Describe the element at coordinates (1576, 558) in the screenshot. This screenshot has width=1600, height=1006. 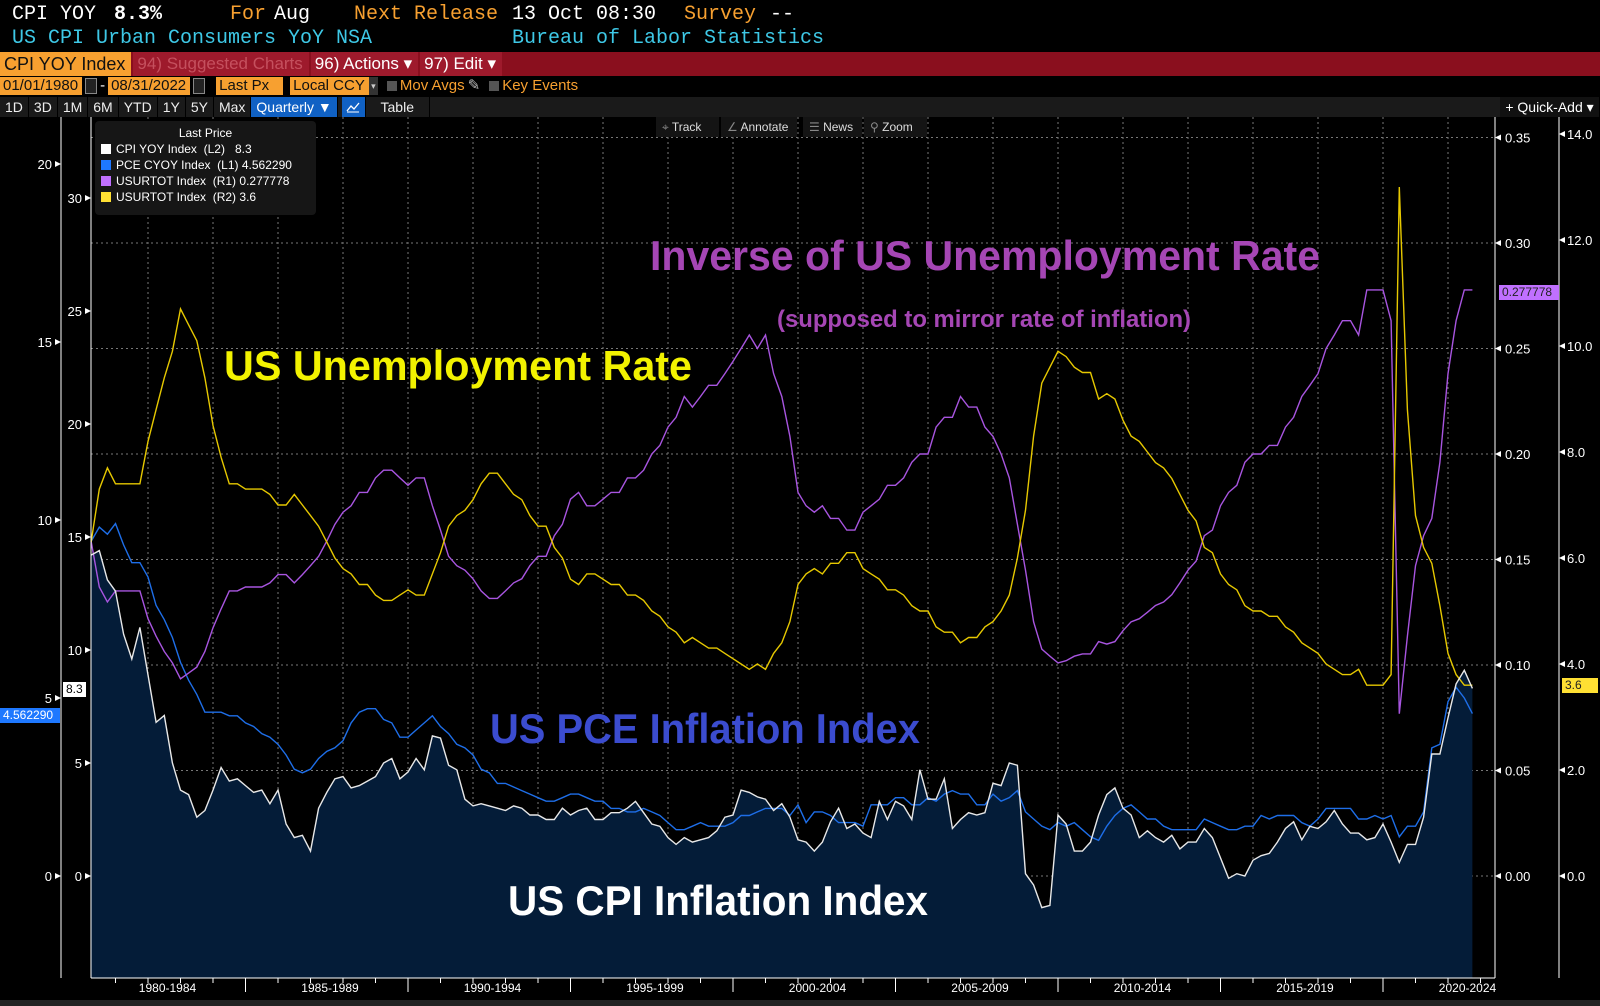
I see `r2-tick-label: 6.0` at that location.